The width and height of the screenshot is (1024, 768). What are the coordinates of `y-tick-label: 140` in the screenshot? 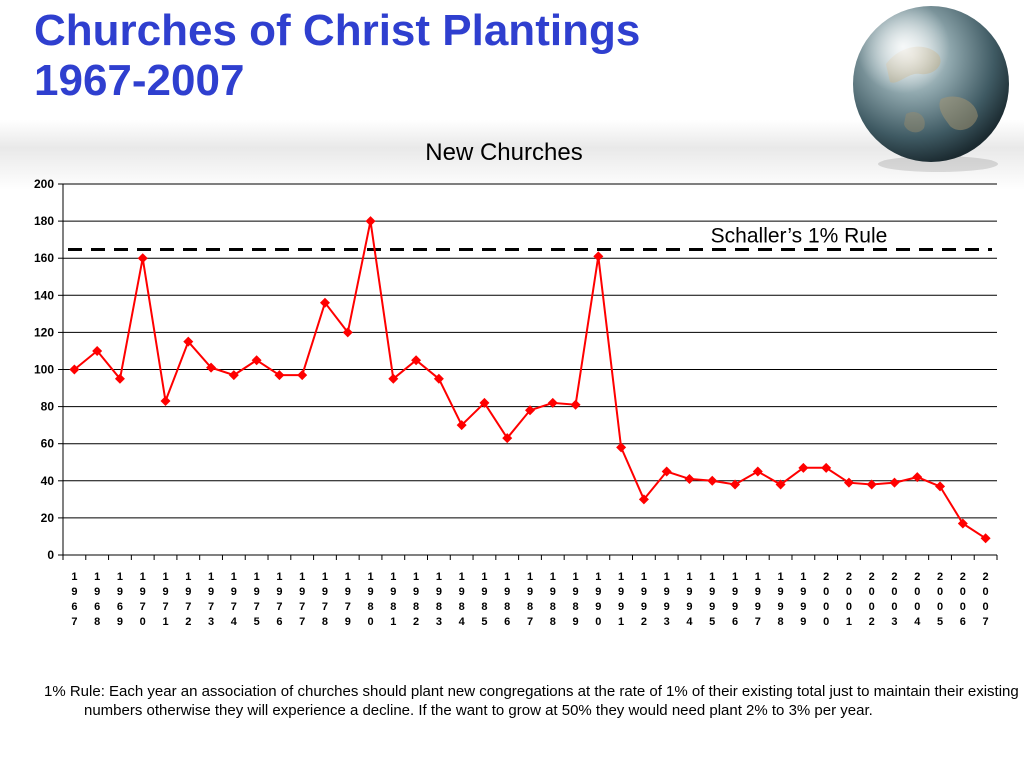 It's located at (44, 295).